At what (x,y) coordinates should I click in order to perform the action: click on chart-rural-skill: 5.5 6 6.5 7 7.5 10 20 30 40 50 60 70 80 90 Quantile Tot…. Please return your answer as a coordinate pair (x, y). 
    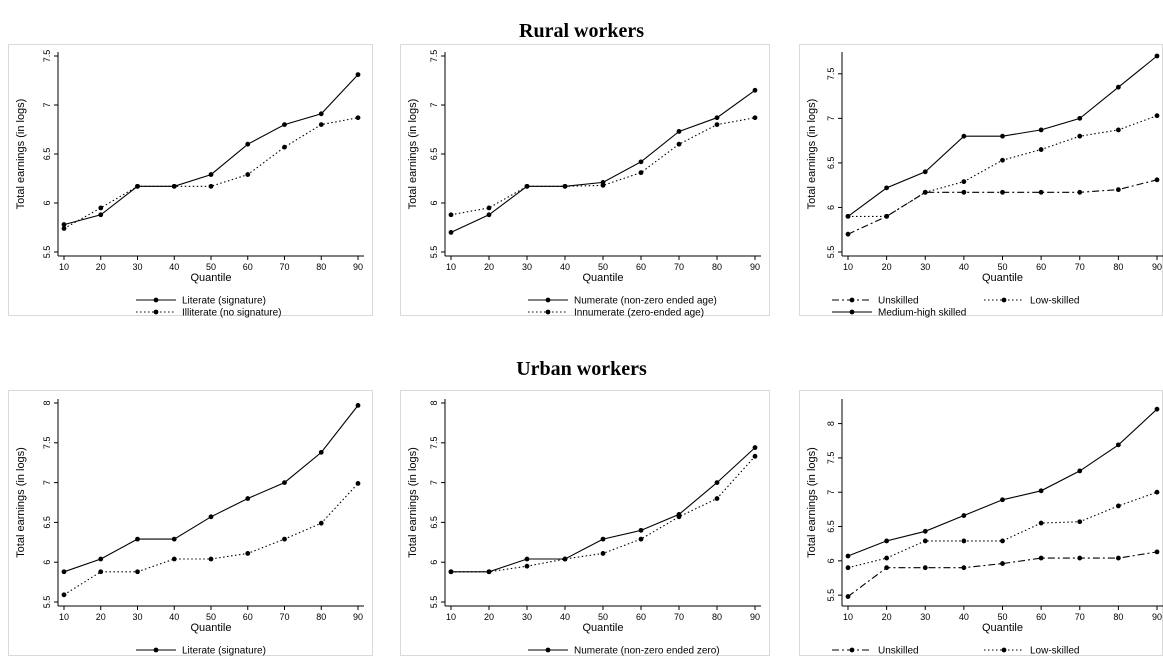
    Looking at the image, I should click on (981, 181).